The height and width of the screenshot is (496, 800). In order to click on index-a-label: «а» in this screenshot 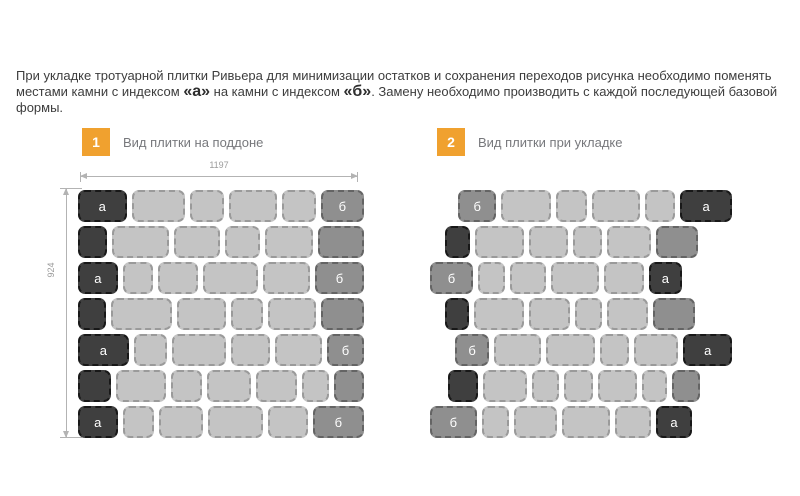, I will do `click(197, 91)`.